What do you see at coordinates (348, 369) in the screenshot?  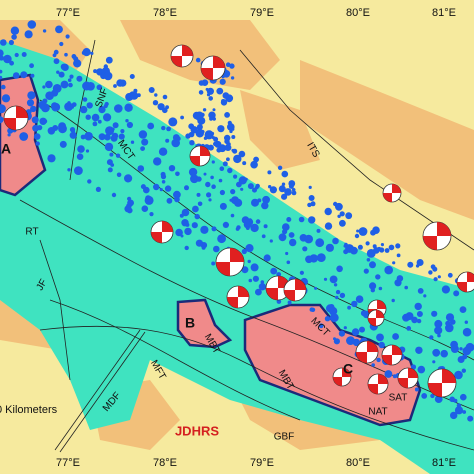 I see `zone-label: C` at bounding box center [348, 369].